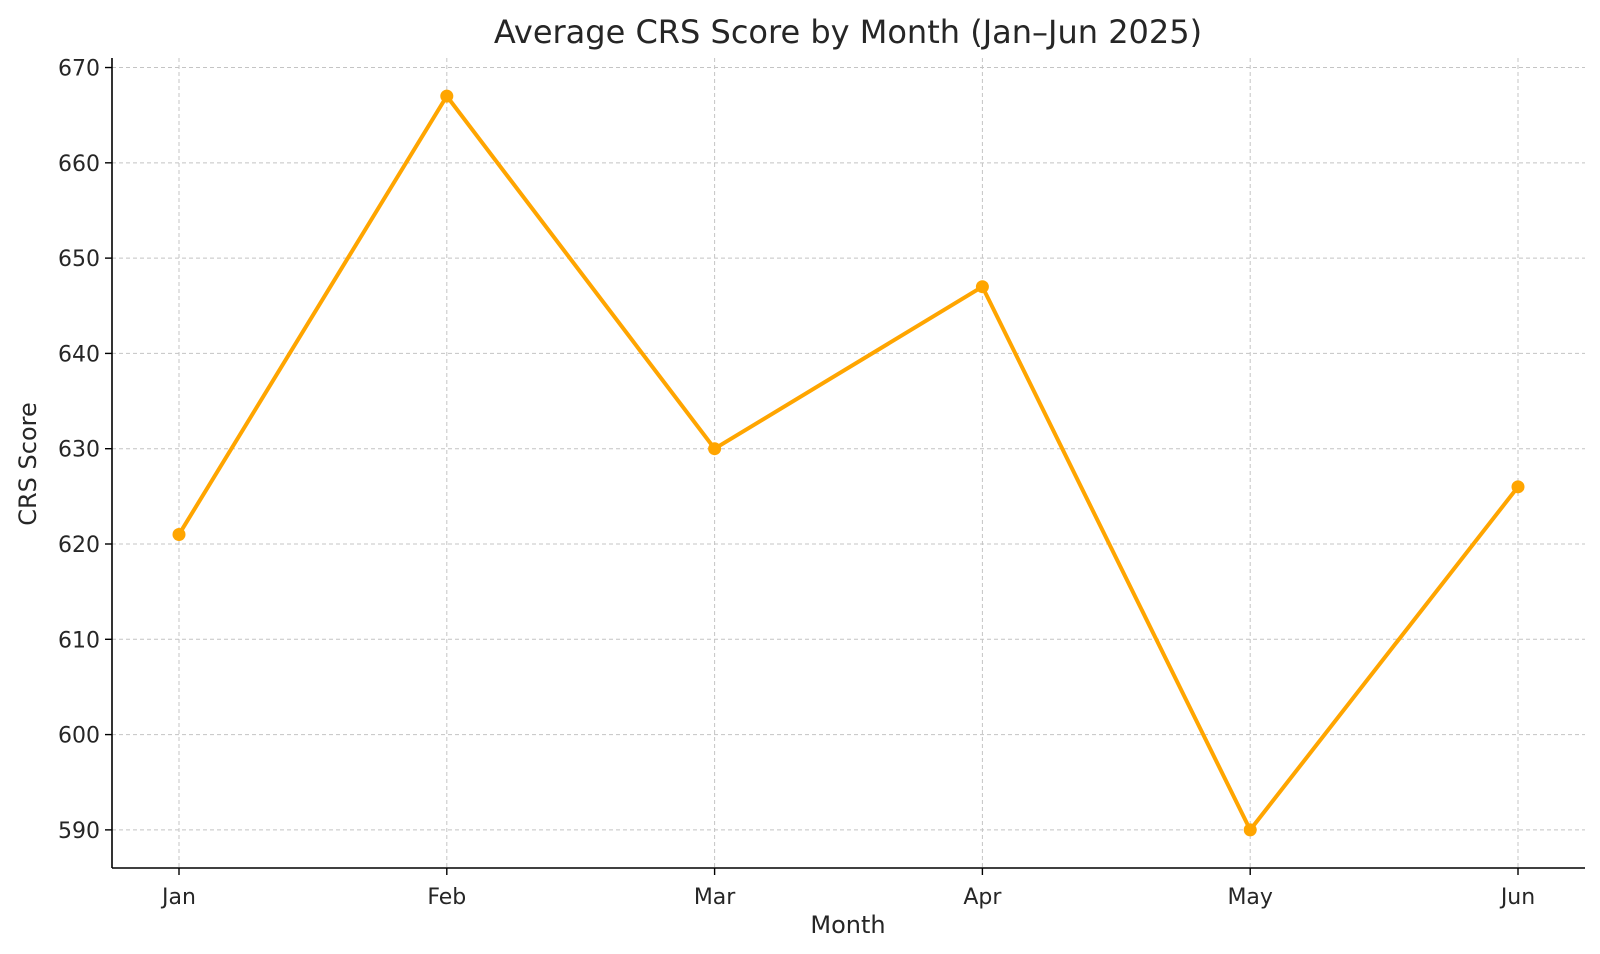  I want to click on data-point-feb, so click(447, 96).